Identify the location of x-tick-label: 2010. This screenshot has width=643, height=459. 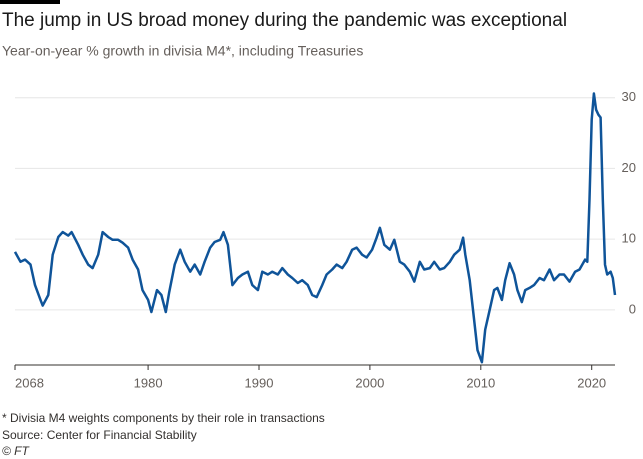
(480, 382).